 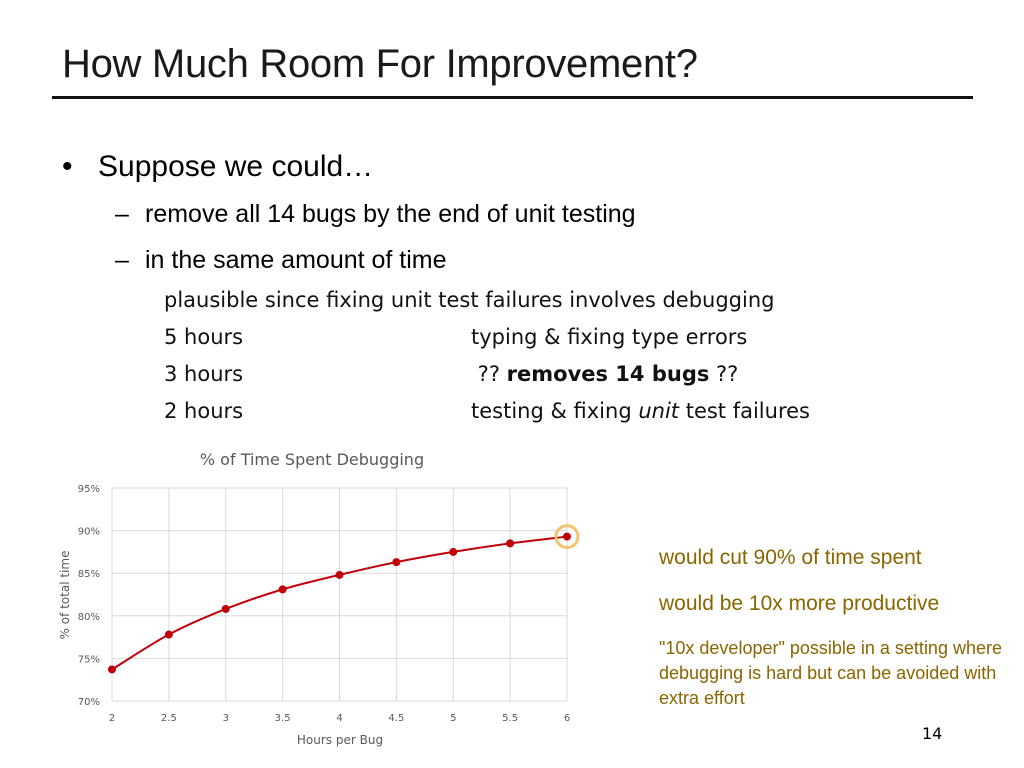 What do you see at coordinates (204, 411) in the screenshot?
I see `time-row-hours: 2 hours` at bounding box center [204, 411].